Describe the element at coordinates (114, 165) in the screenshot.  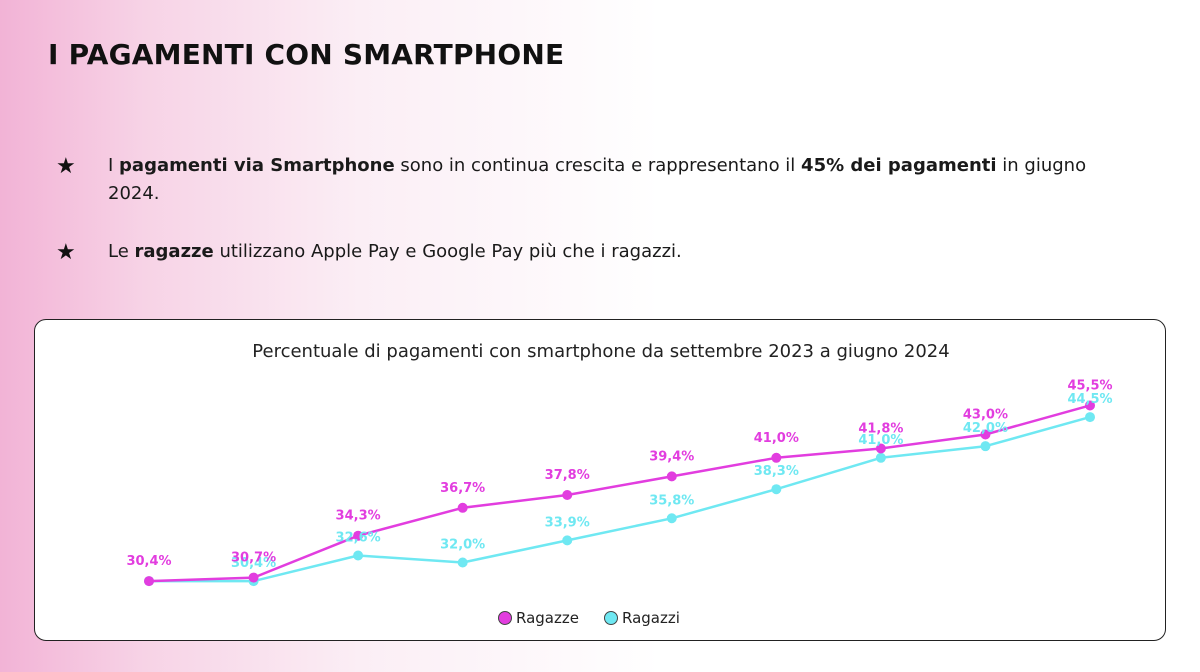
I see `bullet-text-part: I` at that location.